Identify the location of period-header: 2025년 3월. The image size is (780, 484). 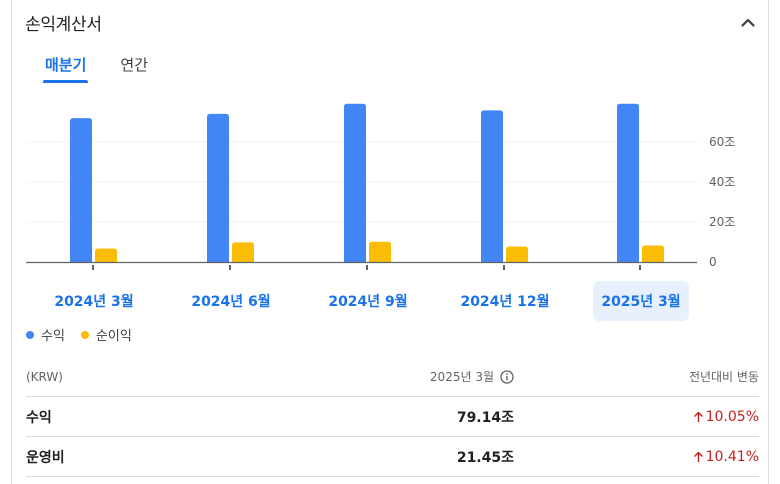
(429, 376).